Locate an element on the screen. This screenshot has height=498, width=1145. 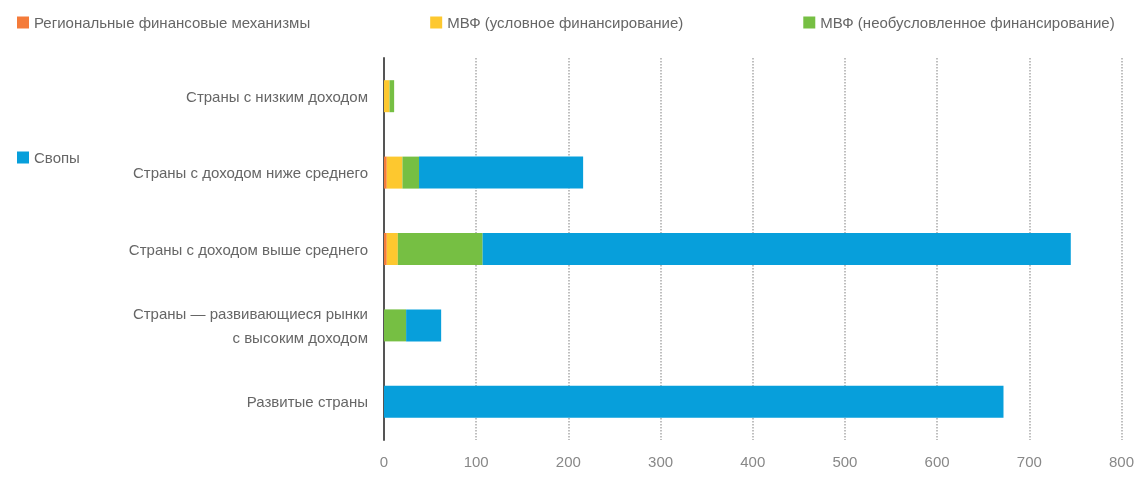
y-tick-label: Развитые страны is located at coordinates (307, 402).